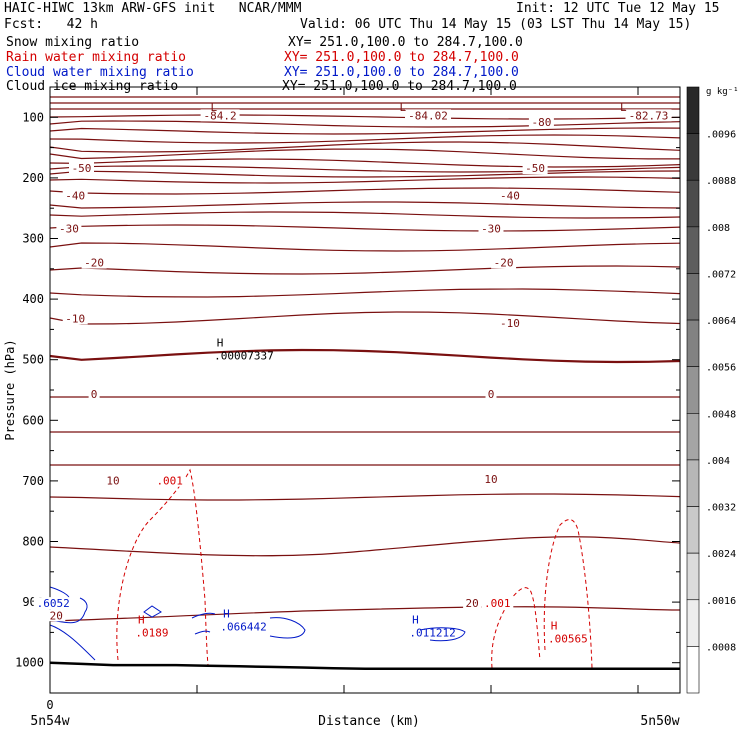 Image resolution: width=740 pixels, height=740 pixels. What do you see at coordinates (718, 461) in the screenshot?
I see `colorbar-tick-label: .004` at bounding box center [718, 461].